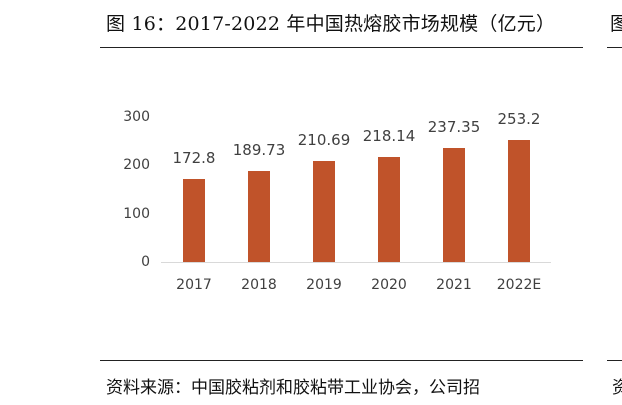 Image resolution: width=622 pixels, height=405 pixels. Describe the element at coordinates (194, 158) in the screenshot. I see `value-label: 172.8` at that location.